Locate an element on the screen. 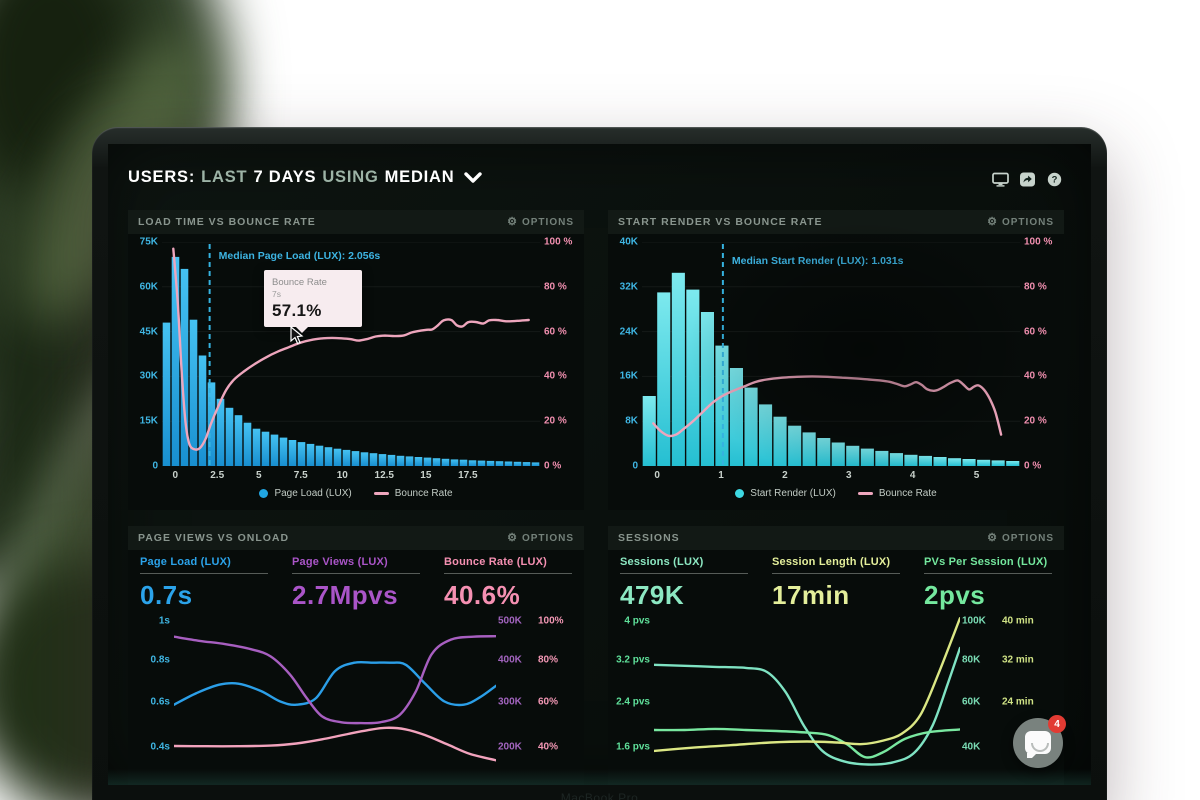 This screenshot has width=1200, height=800. y-axis-left: 75K 60K 45K 30K 15K 0 is located at coordinates (144, 354).